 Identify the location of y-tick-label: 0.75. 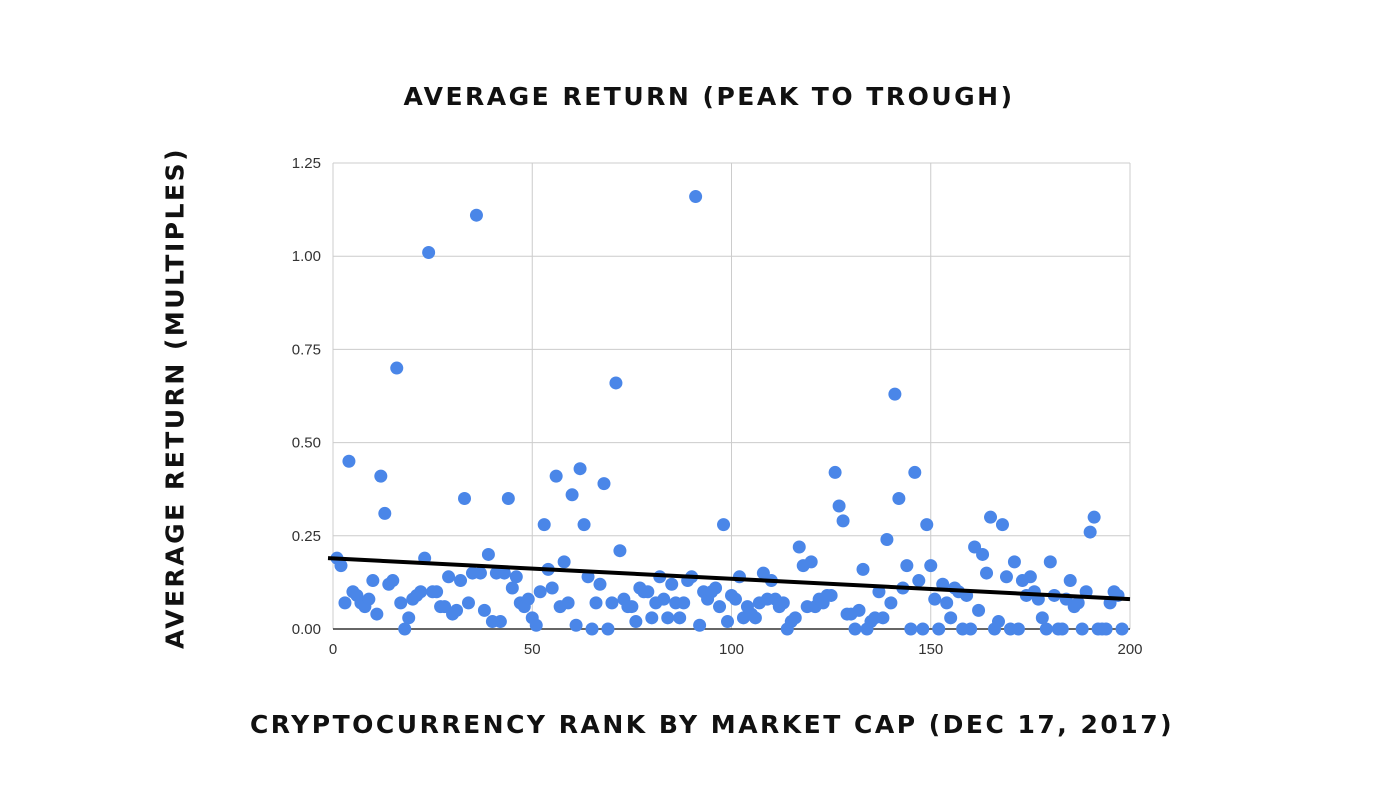
(306, 349).